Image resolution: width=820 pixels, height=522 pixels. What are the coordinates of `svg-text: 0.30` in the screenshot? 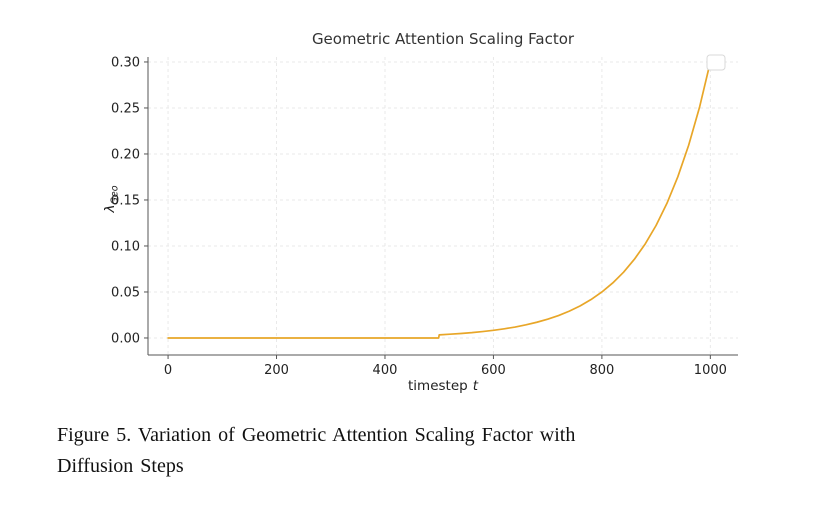 It's located at (125, 62).